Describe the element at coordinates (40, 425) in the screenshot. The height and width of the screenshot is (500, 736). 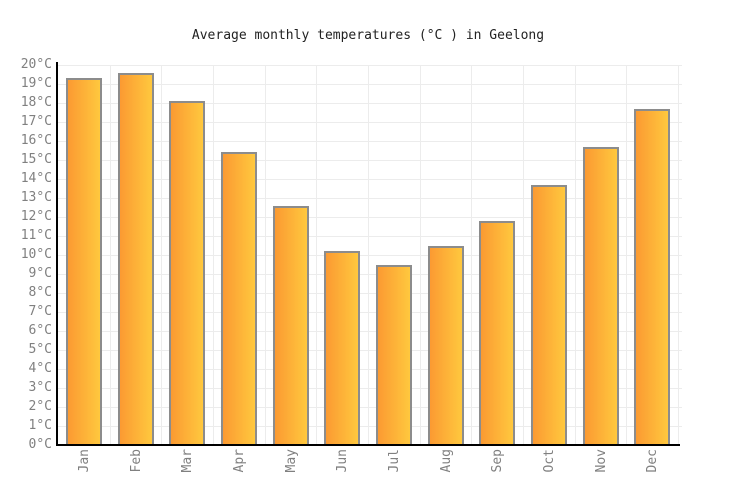
I see `y-axis-tick-label: 1°C` at that location.